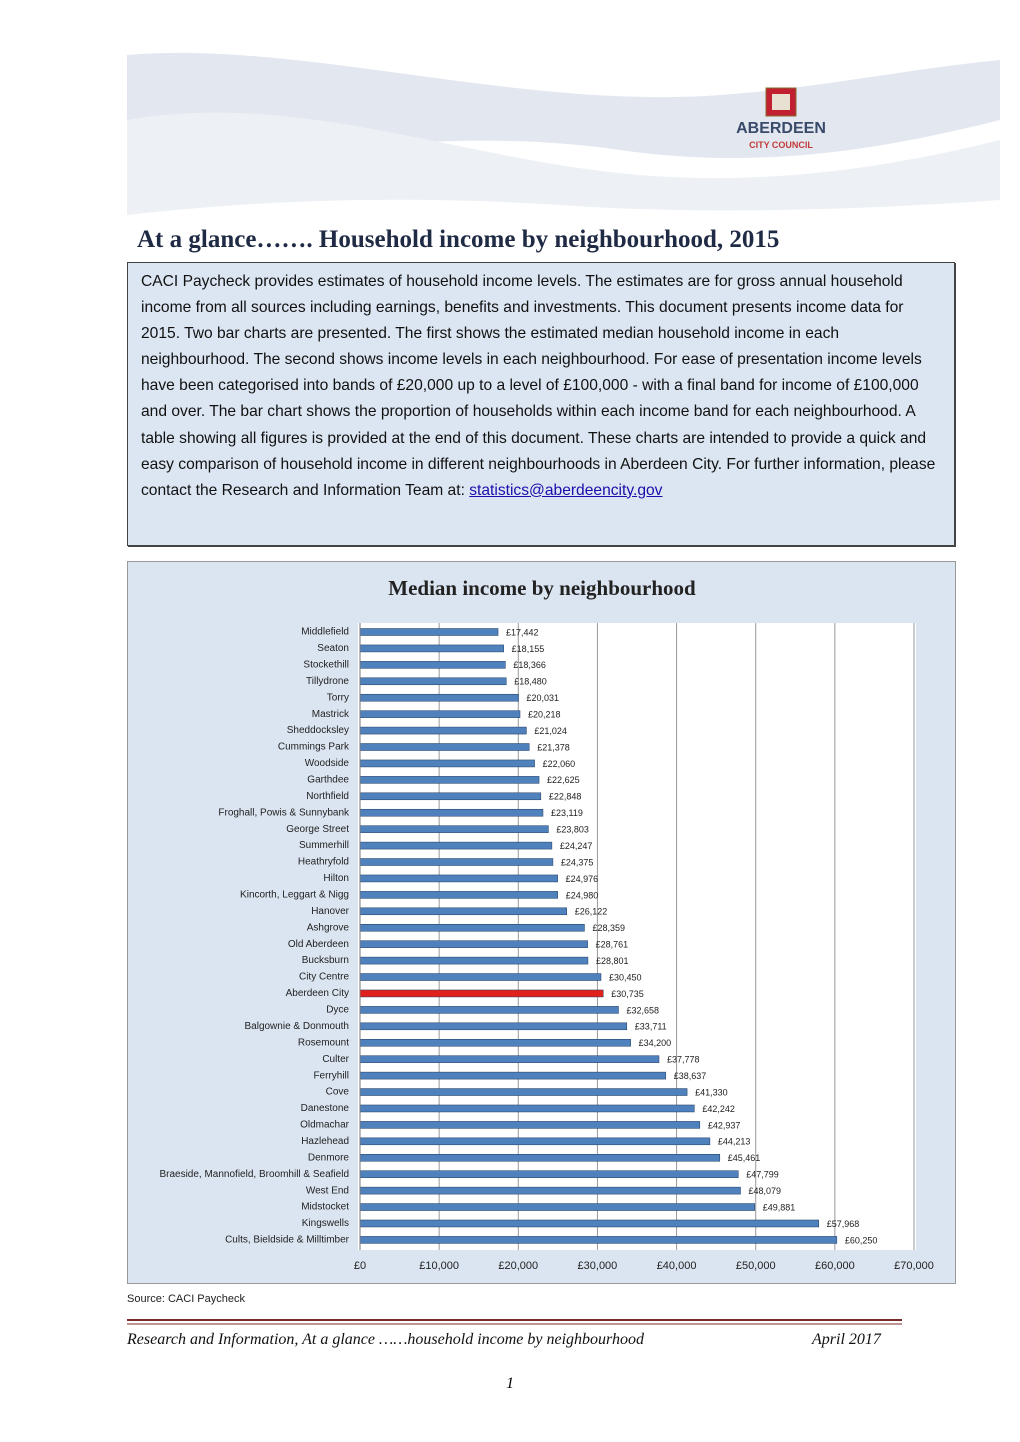  What do you see at coordinates (861, 1240) in the screenshot?
I see `value-label: £60,250` at bounding box center [861, 1240].